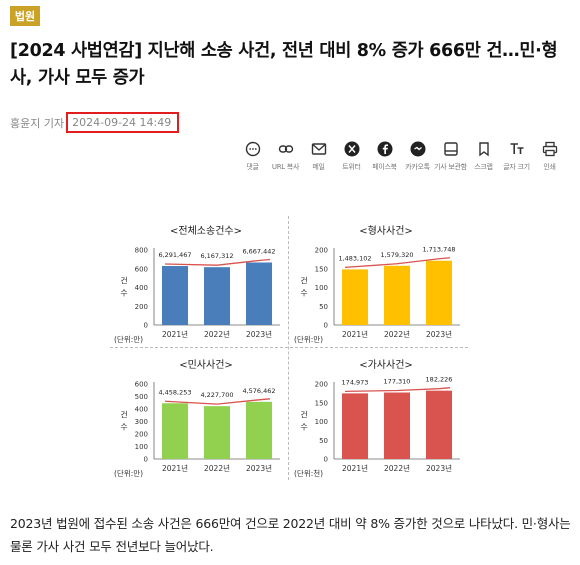  I want to click on twitter-label: 트위터, so click(351, 167).